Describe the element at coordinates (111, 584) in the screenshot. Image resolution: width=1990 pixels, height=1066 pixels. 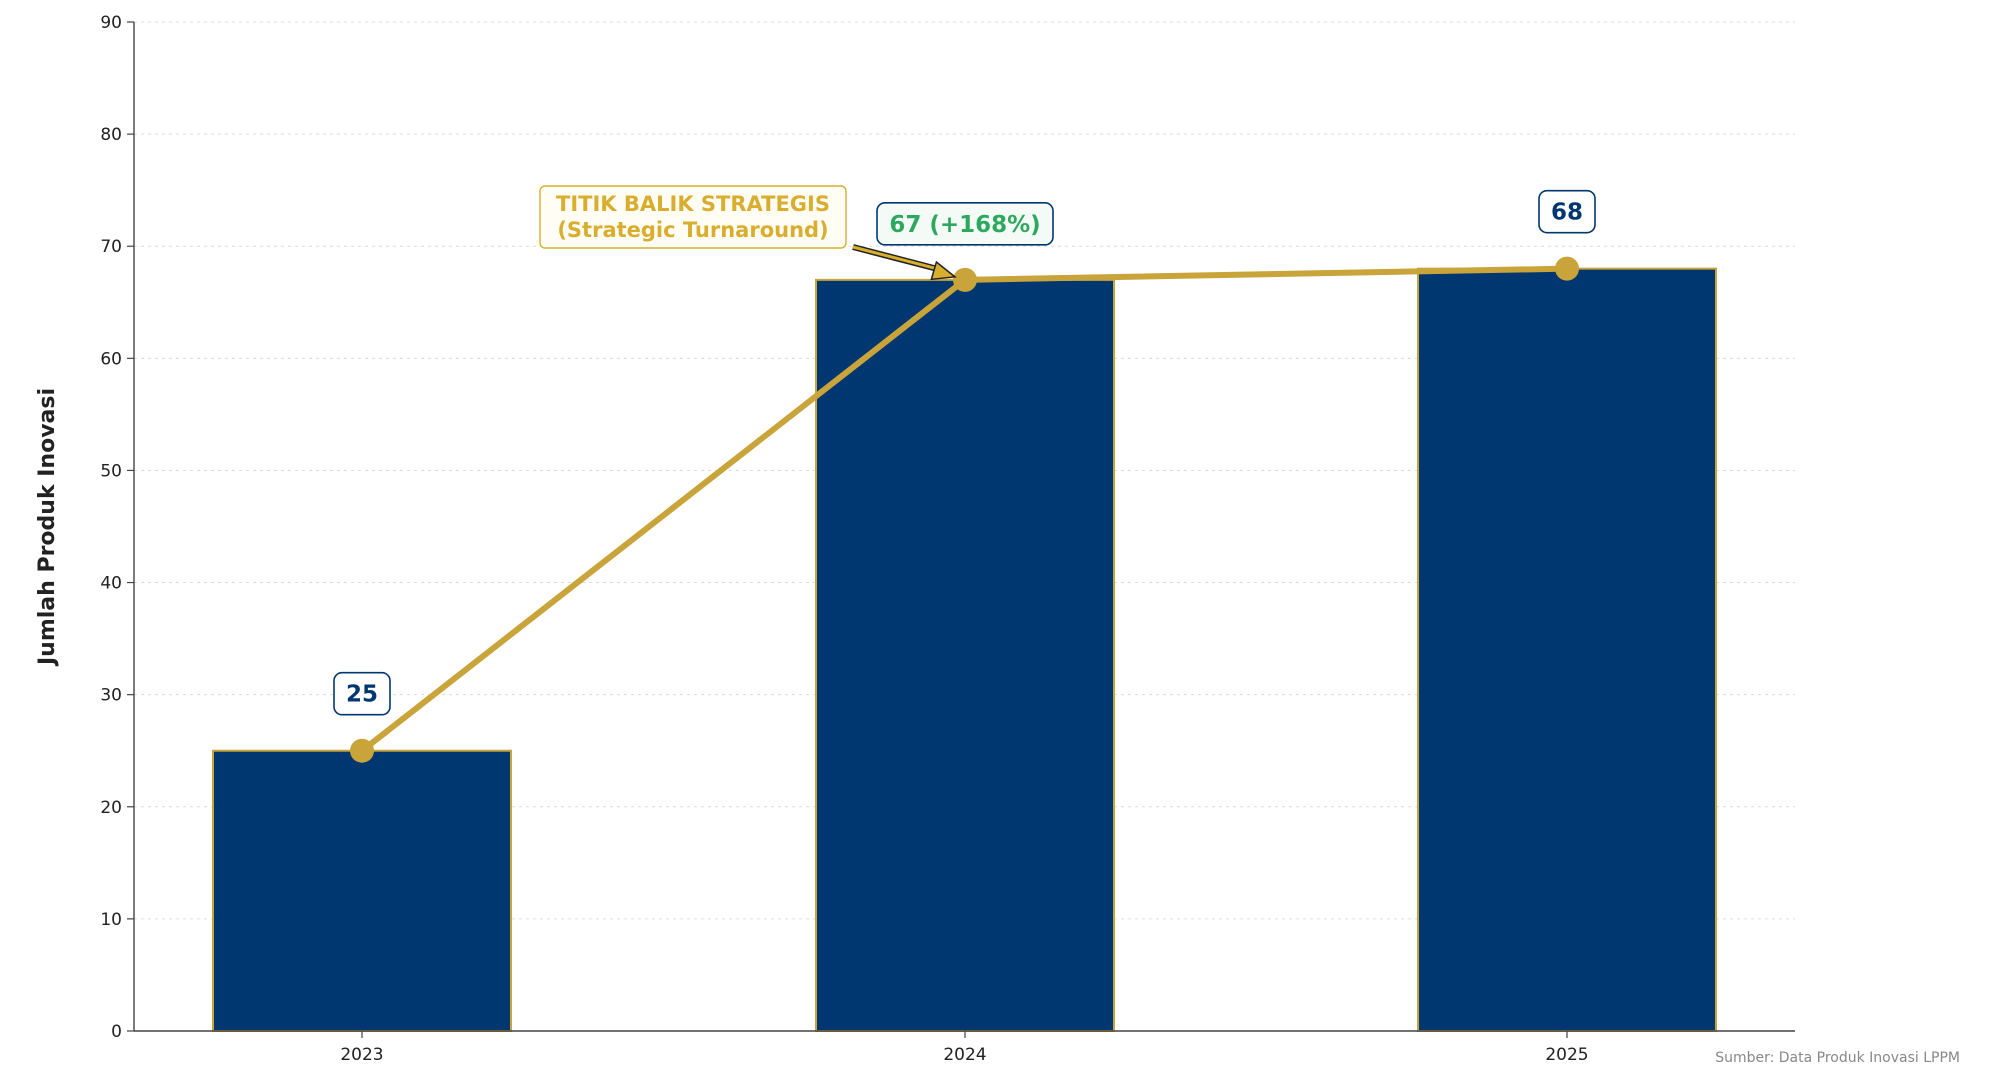
I see `ytick-label-40: 40` at that location.